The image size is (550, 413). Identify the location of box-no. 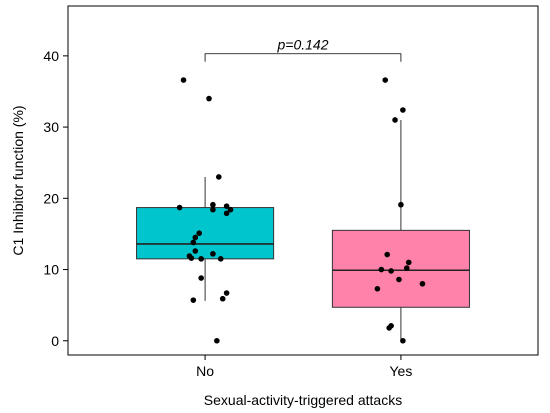
(205, 233).